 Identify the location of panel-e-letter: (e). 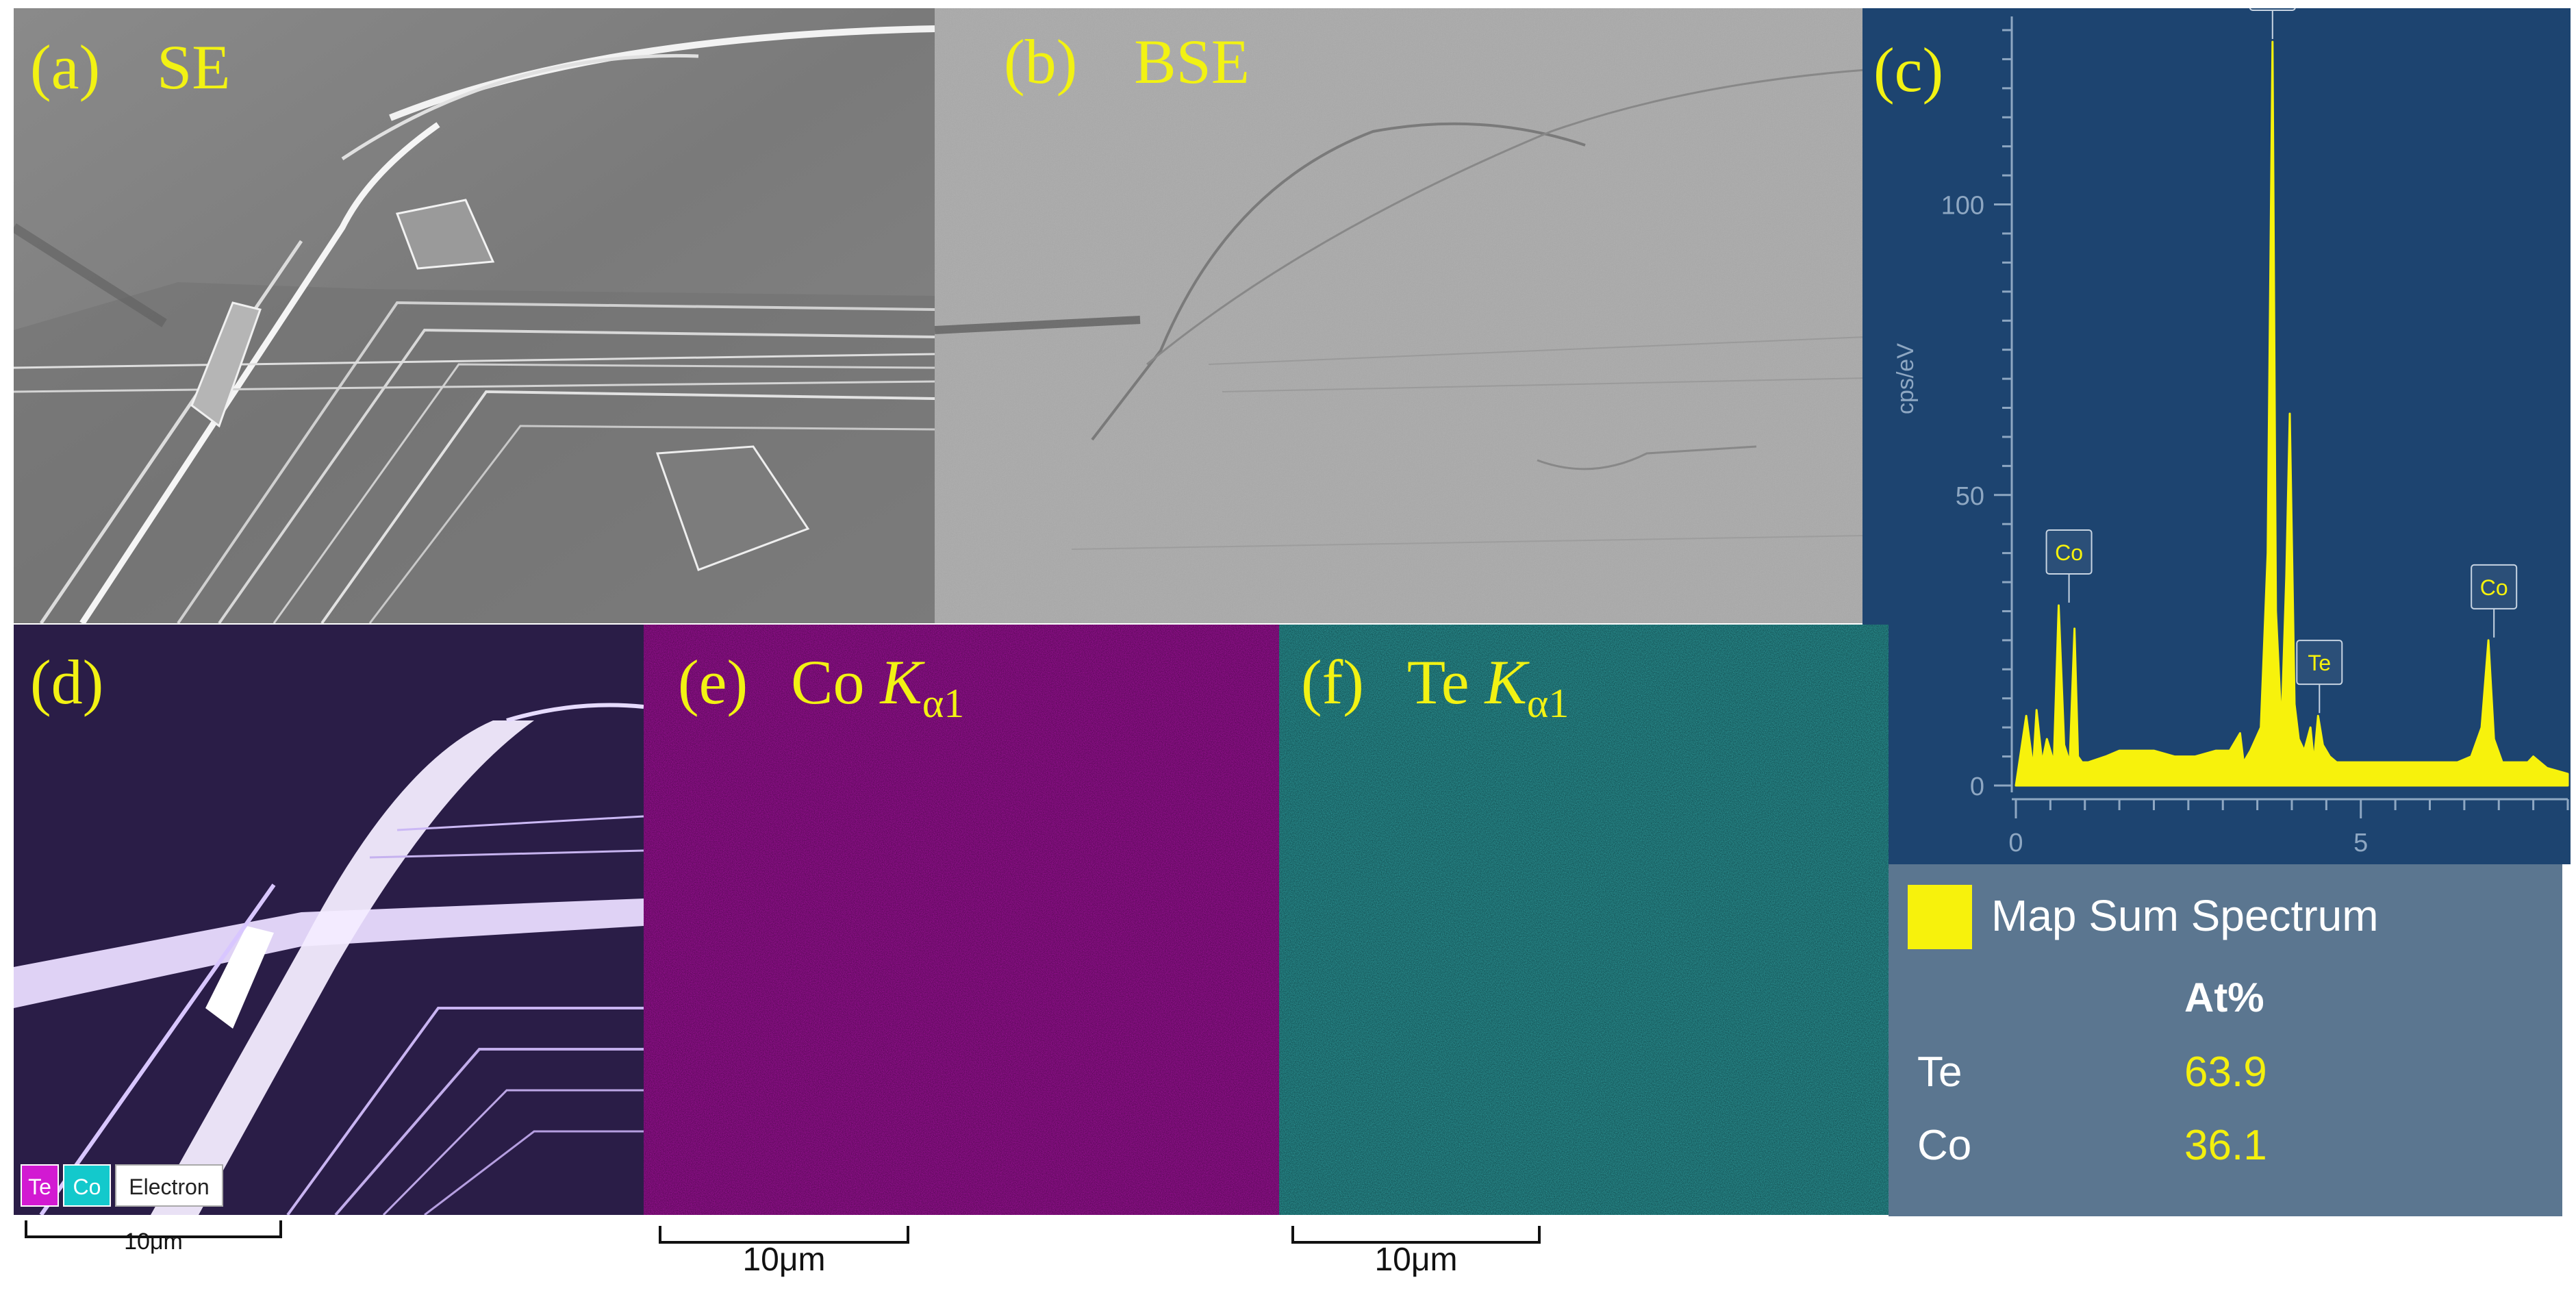
(713, 682).